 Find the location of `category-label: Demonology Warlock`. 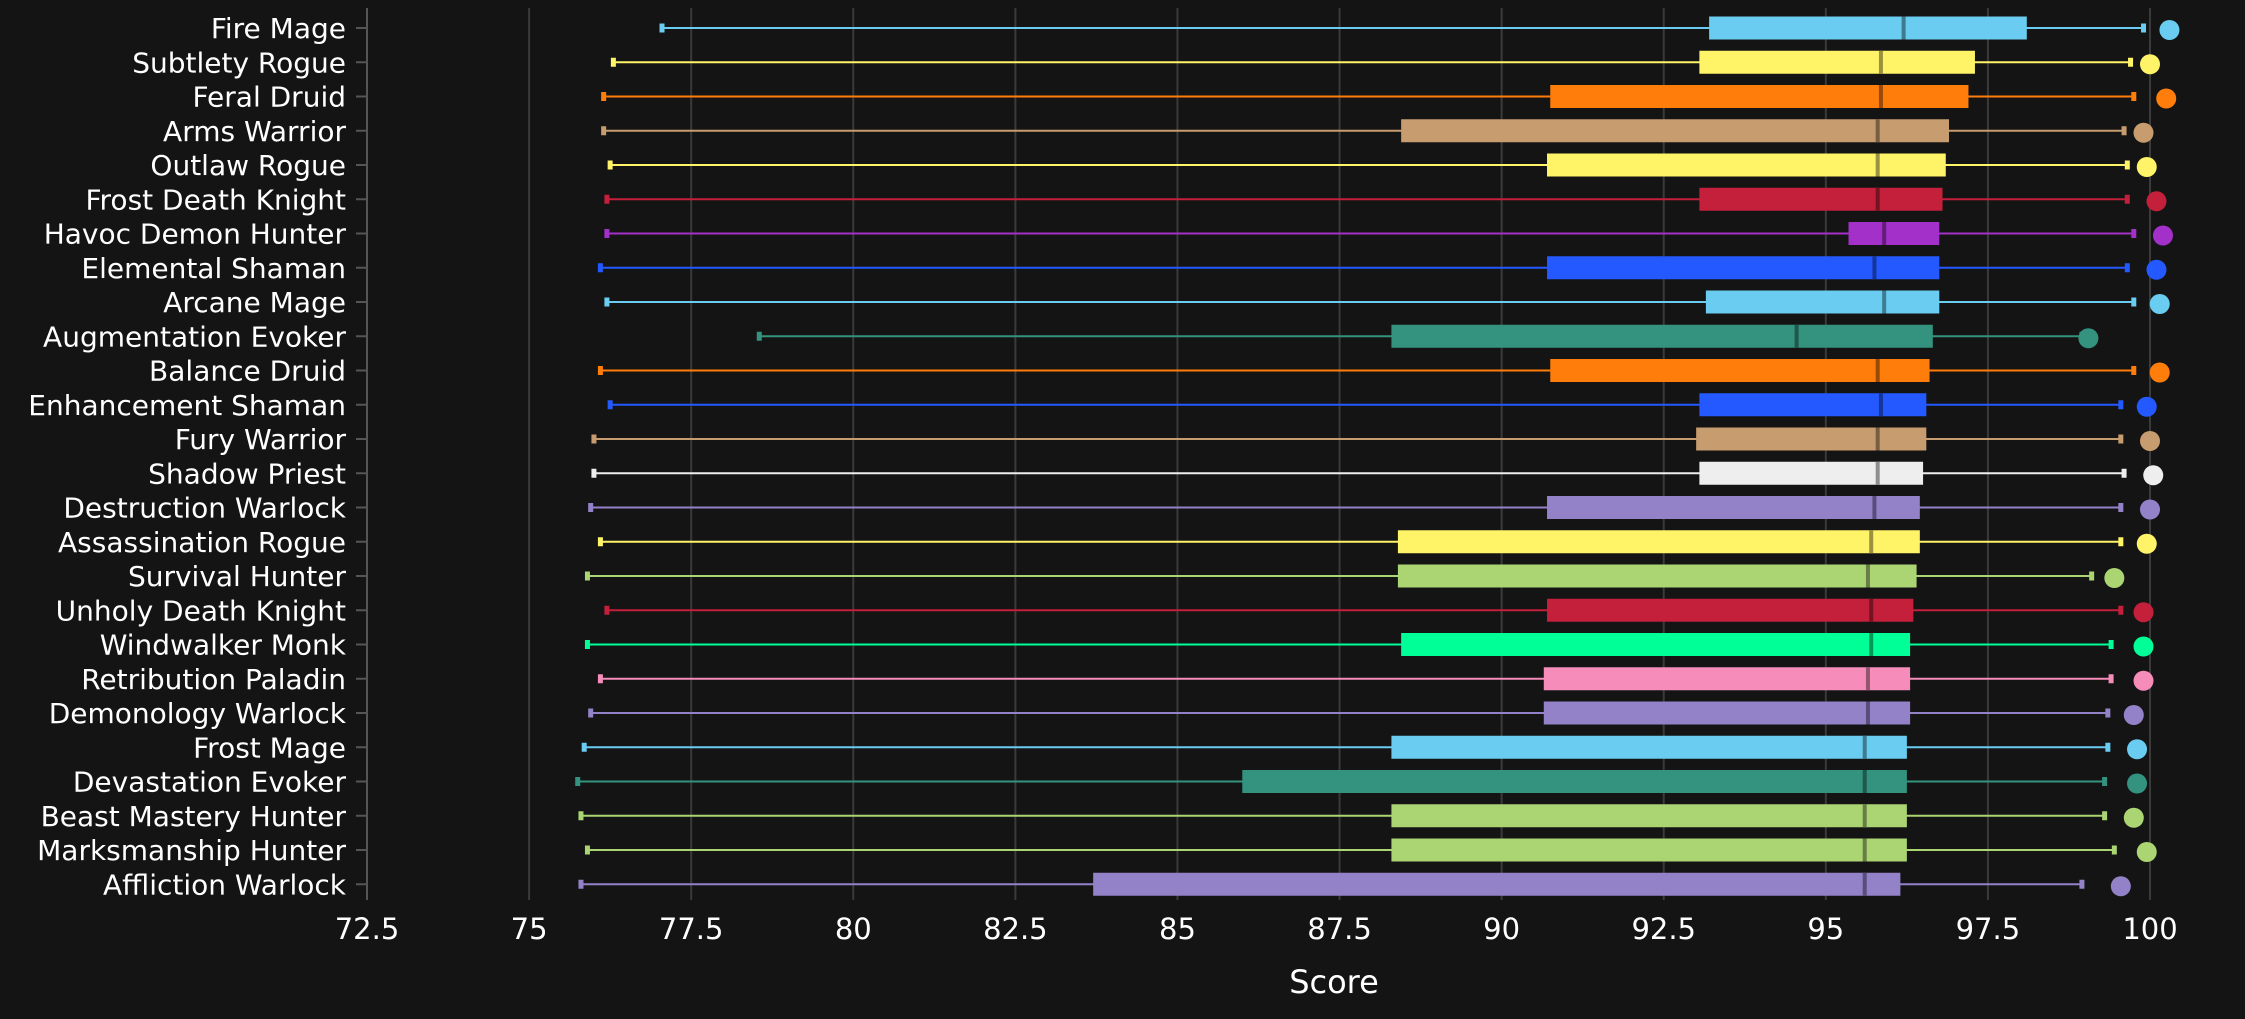

category-label: Demonology Warlock is located at coordinates (198, 713).